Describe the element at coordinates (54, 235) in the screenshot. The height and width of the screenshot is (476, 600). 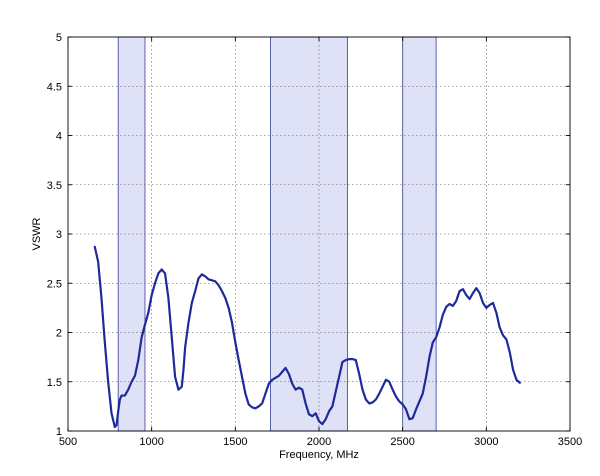
I see `y-tick-labels: 1 1.5 2 2.5 3 3.5 4 4.5 5` at that location.